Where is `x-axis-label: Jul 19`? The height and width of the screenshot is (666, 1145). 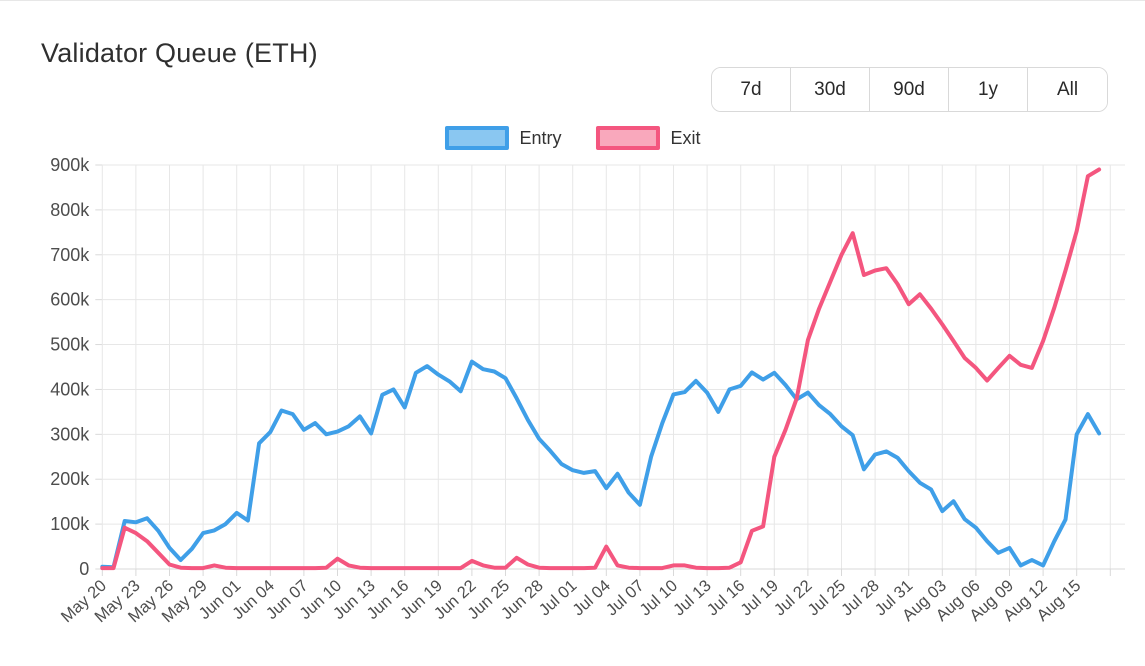
x-axis-label: Jul 19 is located at coordinates (759, 598).